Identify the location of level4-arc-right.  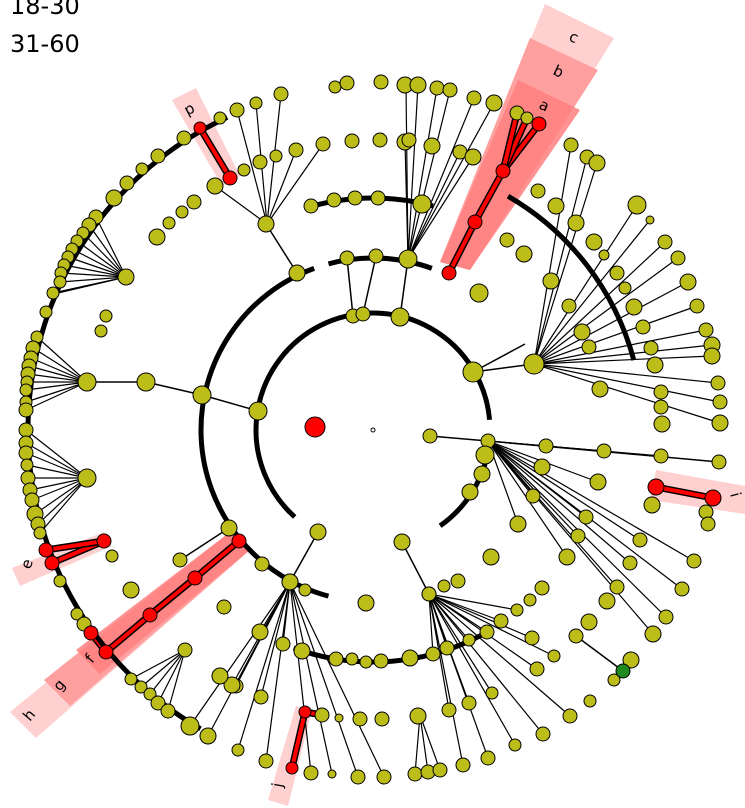
(571, 277).